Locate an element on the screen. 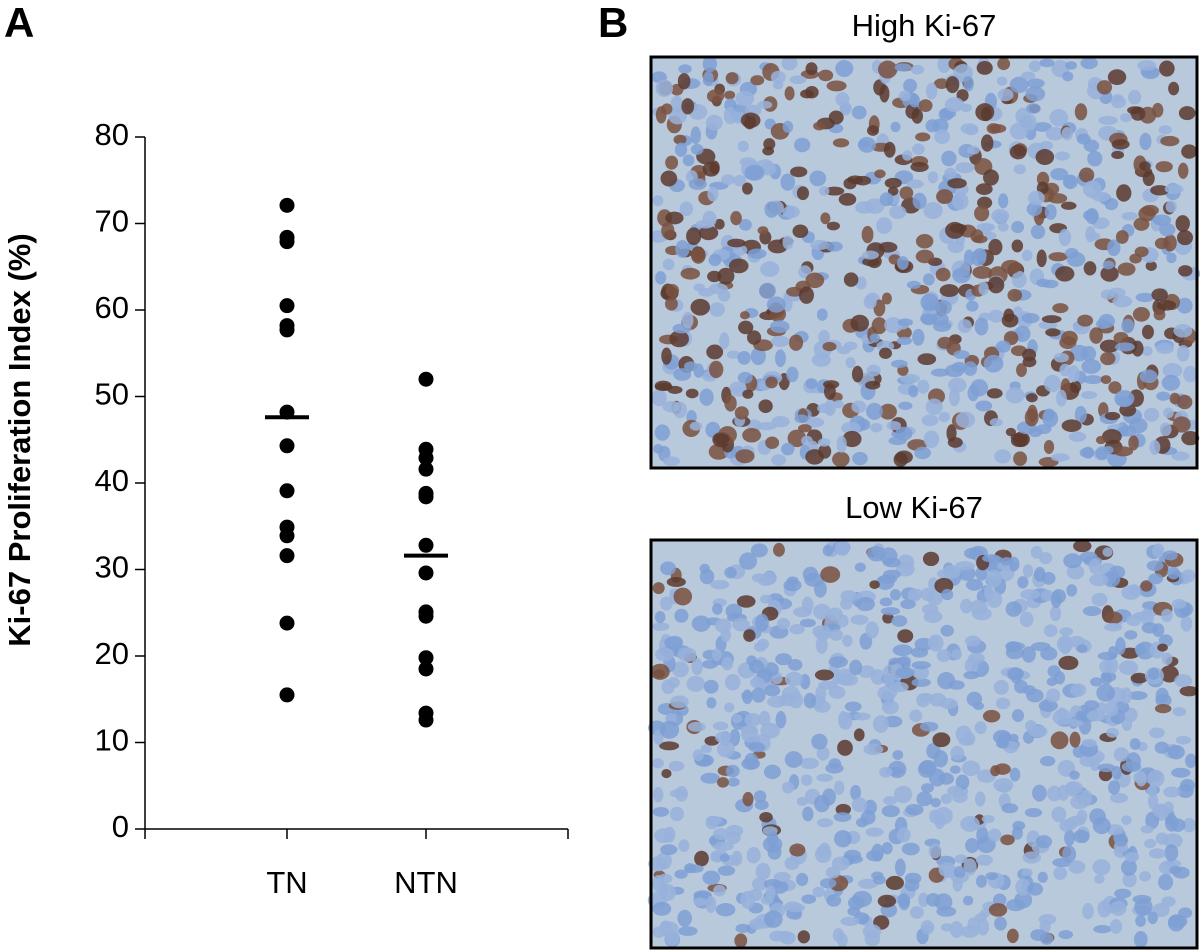  panel-label: A is located at coordinates (19, 23).